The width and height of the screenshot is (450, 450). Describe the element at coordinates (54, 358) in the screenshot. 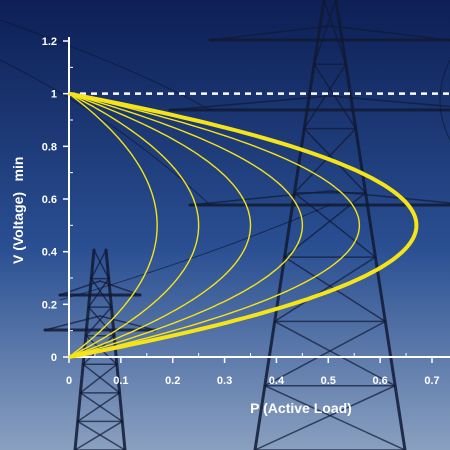

I see `y-tick-label: 0` at that location.